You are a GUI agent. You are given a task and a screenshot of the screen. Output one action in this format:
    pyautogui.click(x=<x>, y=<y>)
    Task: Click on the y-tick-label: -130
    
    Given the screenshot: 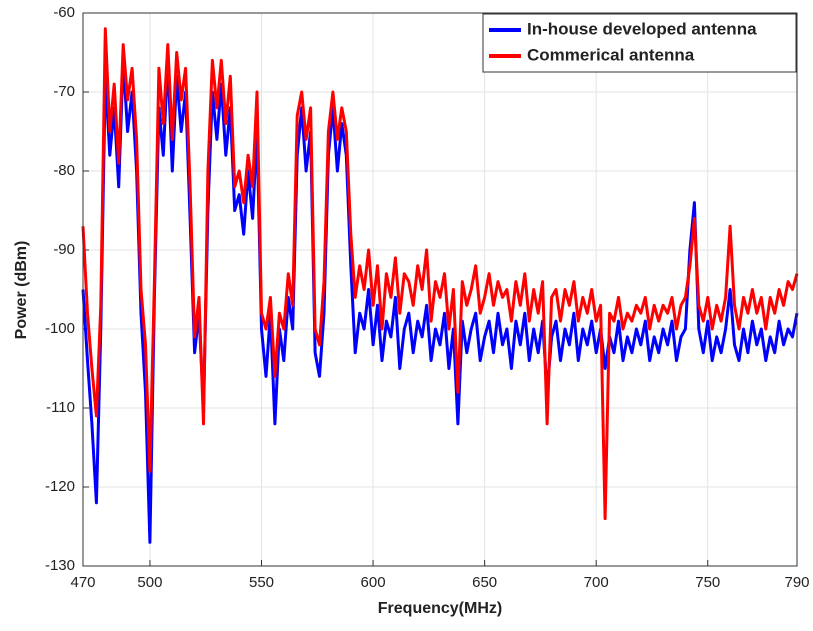 What is the action you would take?
    pyautogui.click(x=60, y=565)
    